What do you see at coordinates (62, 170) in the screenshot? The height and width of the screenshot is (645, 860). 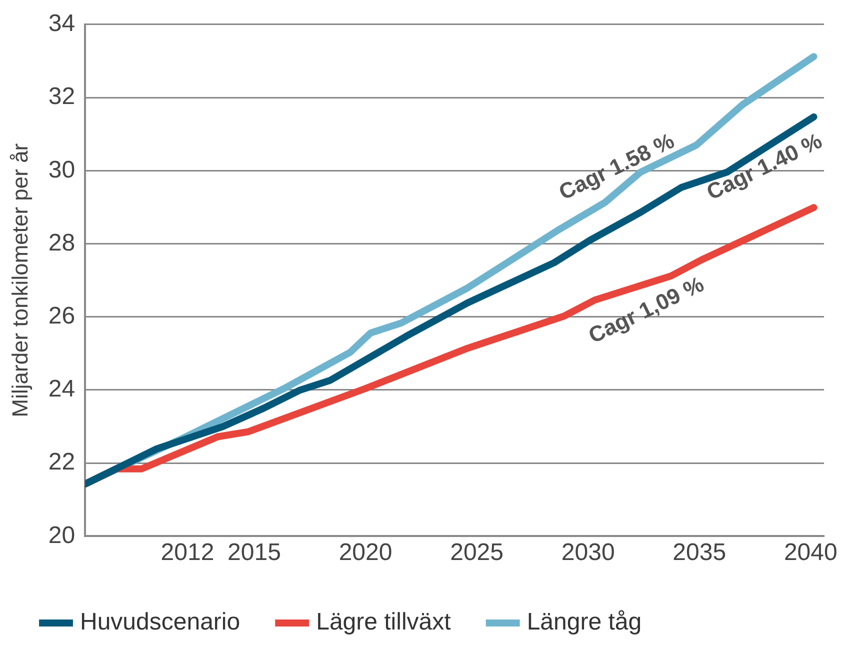 I see `y-tick-label: 30` at bounding box center [62, 170].